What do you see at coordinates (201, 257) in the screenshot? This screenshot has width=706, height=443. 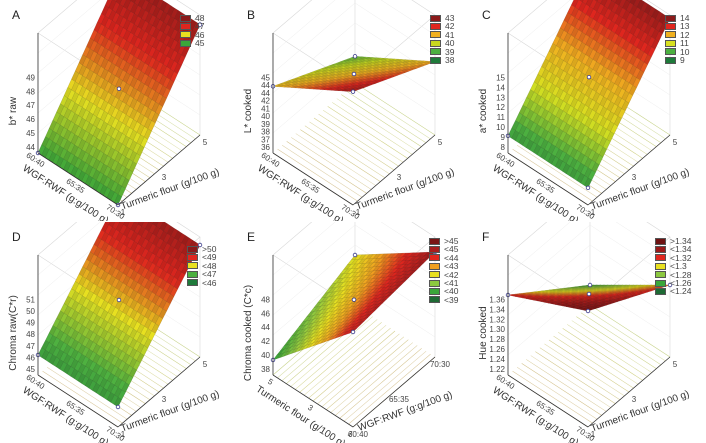 I see `legend-entry: <49` at bounding box center [201, 257].